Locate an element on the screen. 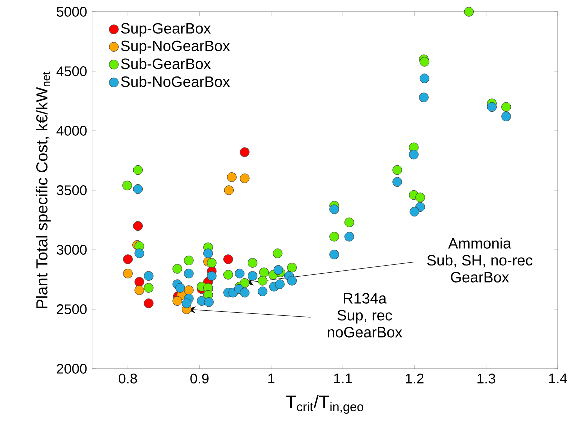 The width and height of the screenshot is (571, 432). y-tick-label: 2500 is located at coordinates (72, 309).